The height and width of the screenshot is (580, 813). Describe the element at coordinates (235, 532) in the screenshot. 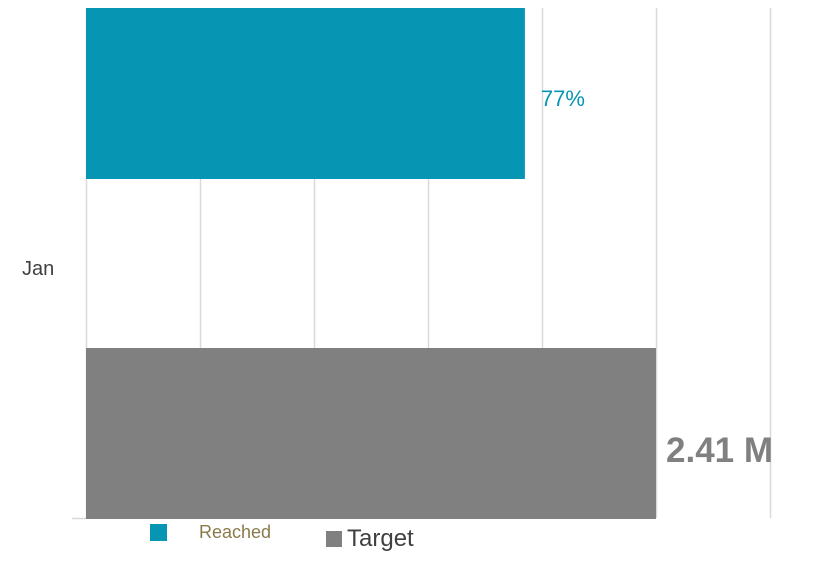

I see `legend-label-reached: Reached` at that location.